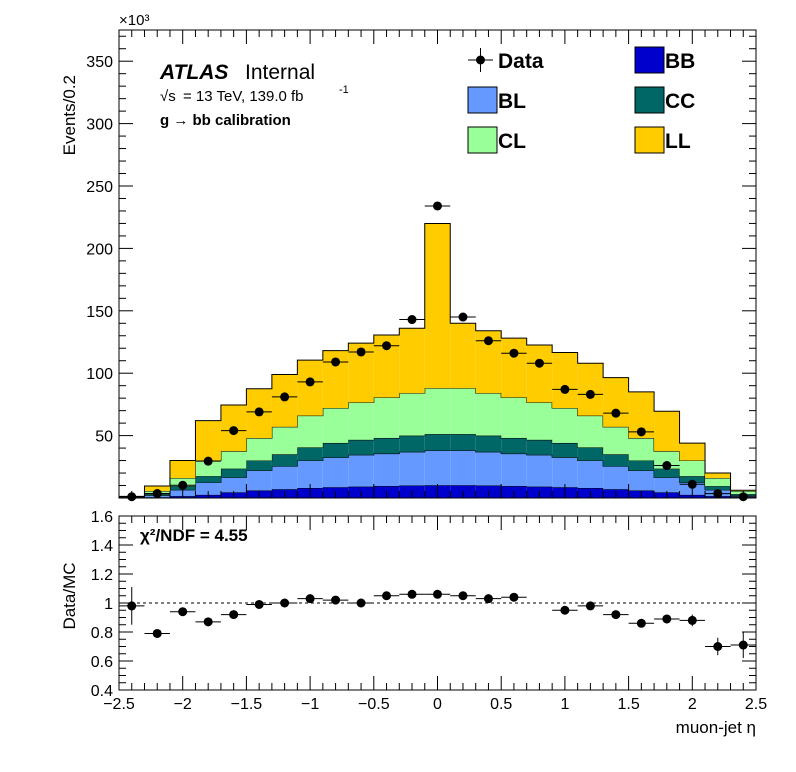  Describe the element at coordinates (581, 100) in the screenshot. I see `legend: Data BB BL CC CL LL` at that location.